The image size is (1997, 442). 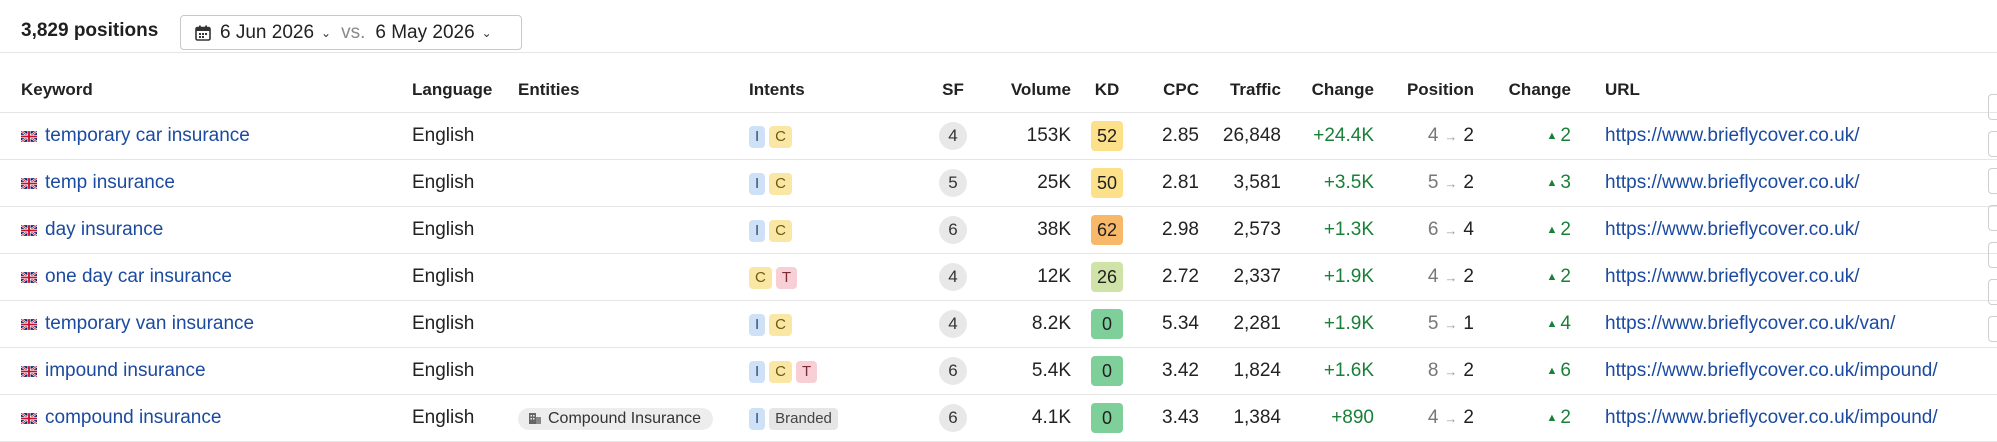 What do you see at coordinates (1107, 90) in the screenshot?
I see `col-kd: KD` at bounding box center [1107, 90].